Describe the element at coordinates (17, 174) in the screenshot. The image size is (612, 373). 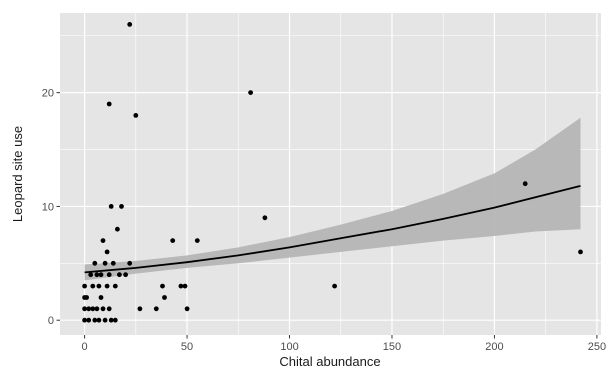
I see `y-axis-title: Leopard site use` at that location.